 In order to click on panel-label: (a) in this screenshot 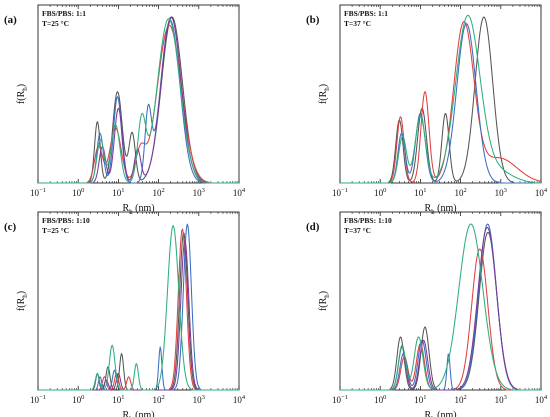, I will do `click(10, 20)`.